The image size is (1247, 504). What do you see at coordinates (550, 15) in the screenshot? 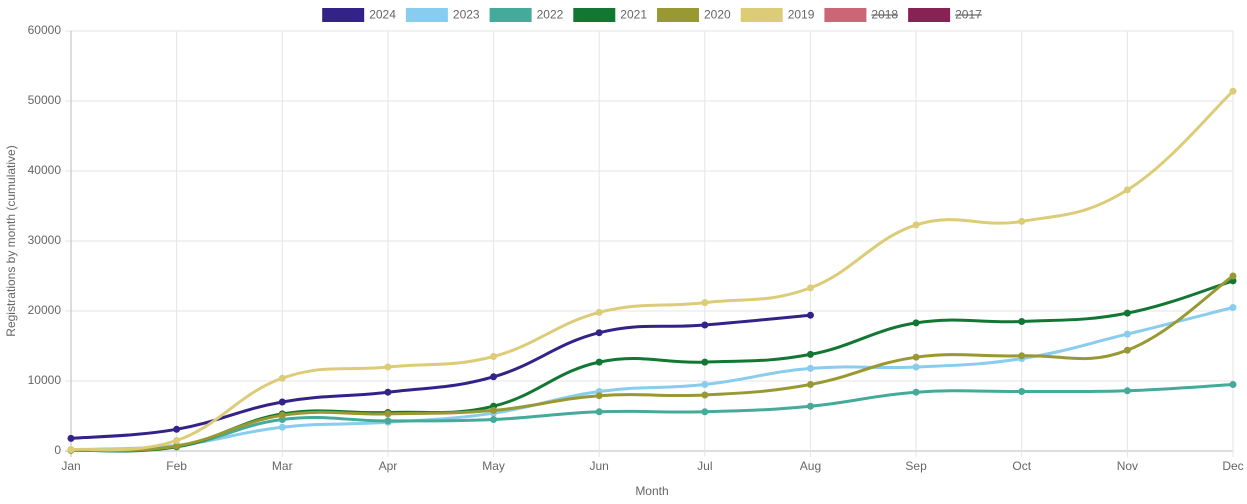
I see `legend-label: 2022` at bounding box center [550, 15].